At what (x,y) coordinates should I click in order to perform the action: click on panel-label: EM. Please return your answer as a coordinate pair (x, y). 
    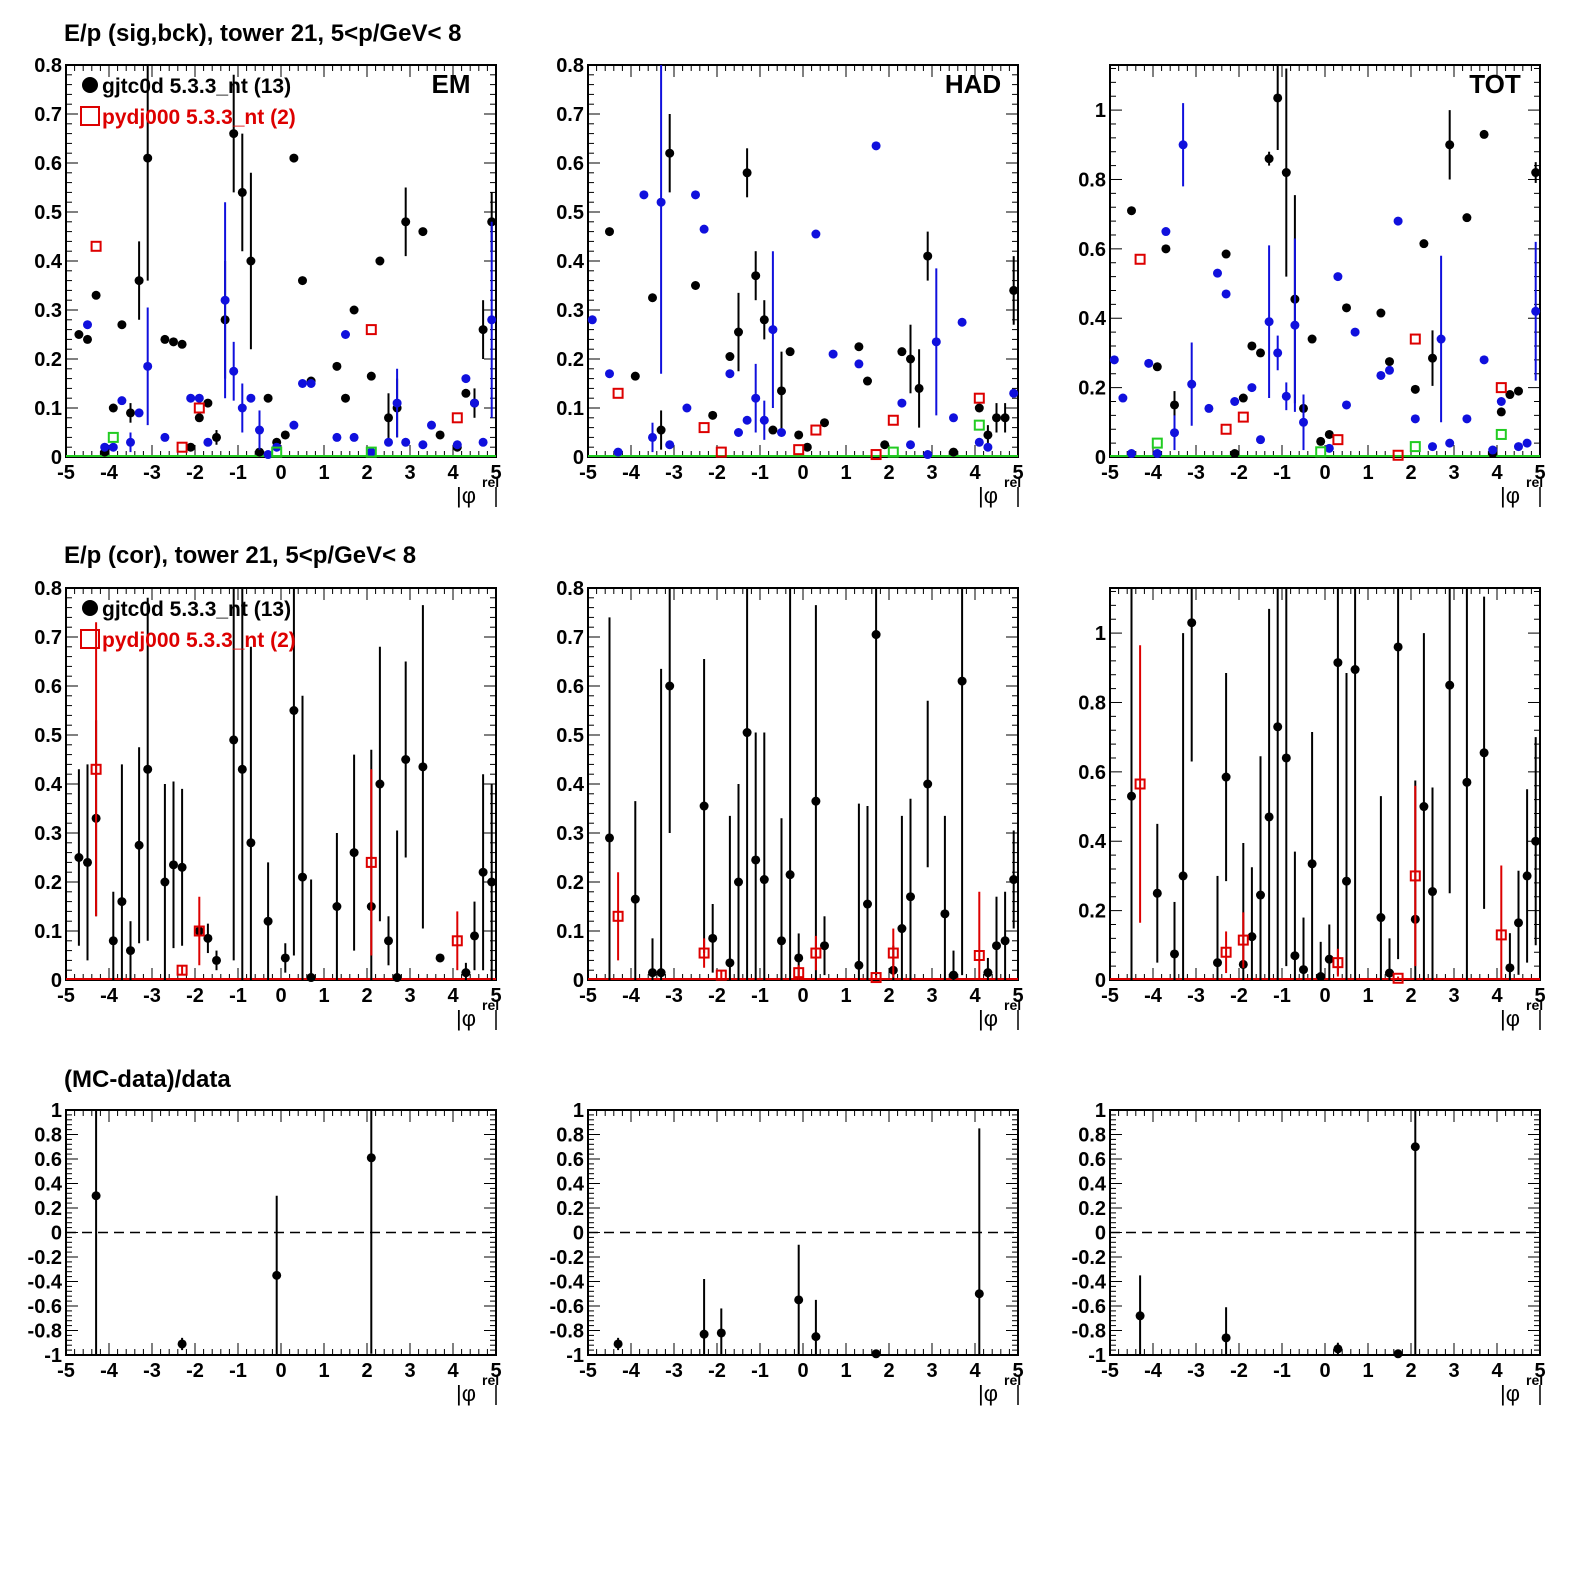
    Looking at the image, I should click on (451, 84).